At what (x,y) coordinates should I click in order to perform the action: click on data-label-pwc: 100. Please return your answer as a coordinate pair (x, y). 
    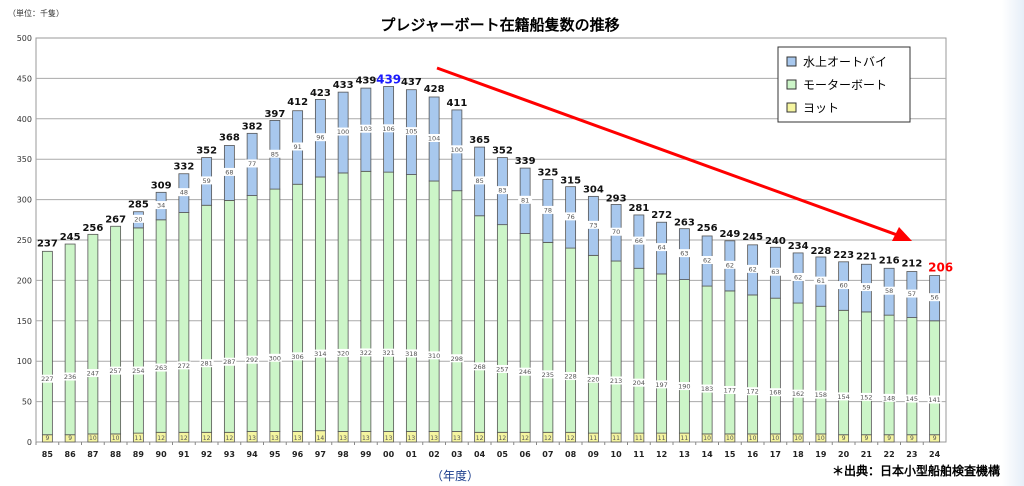
    Looking at the image, I should click on (457, 150).